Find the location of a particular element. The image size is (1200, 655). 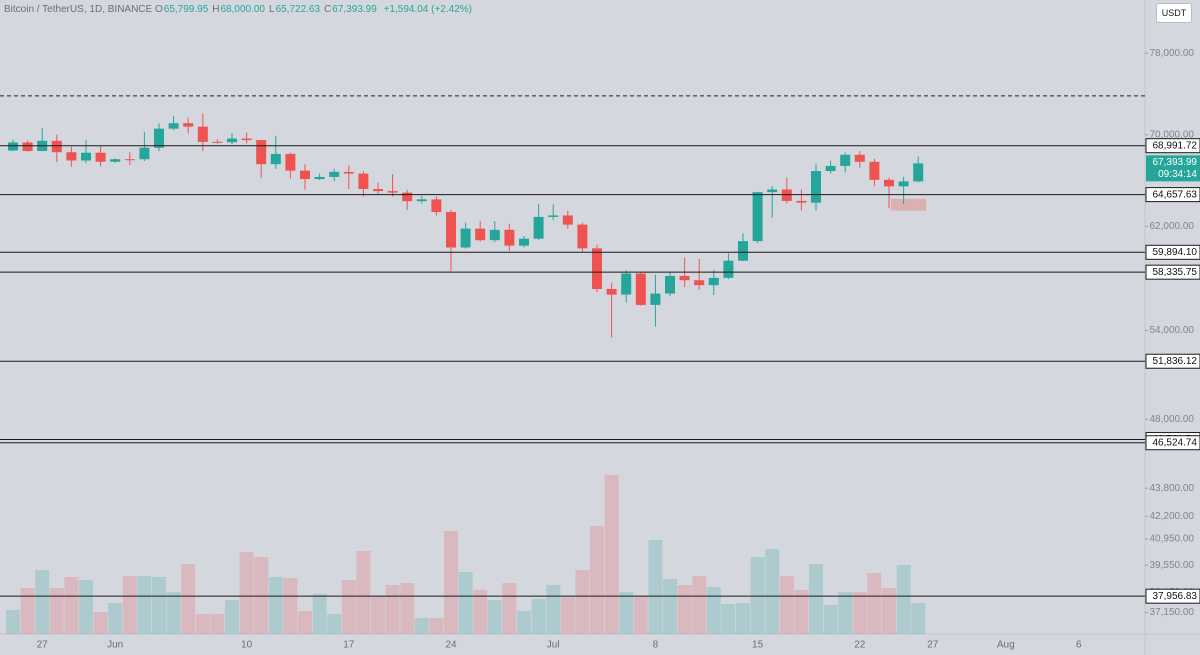

change: +1,594.04 (+2.42%) is located at coordinates (427, 9).